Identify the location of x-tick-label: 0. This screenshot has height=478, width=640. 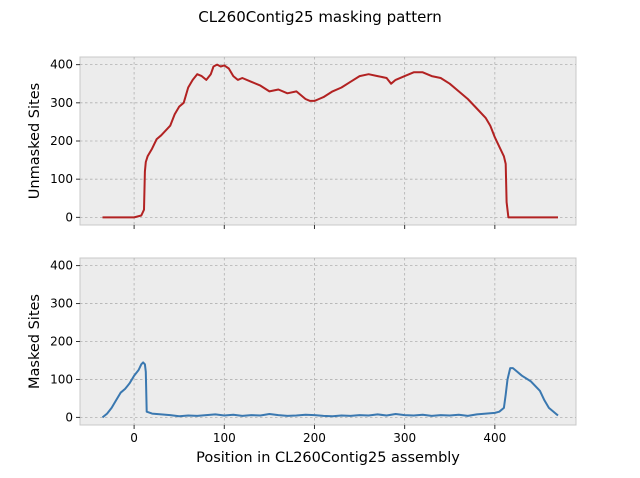
(134, 438).